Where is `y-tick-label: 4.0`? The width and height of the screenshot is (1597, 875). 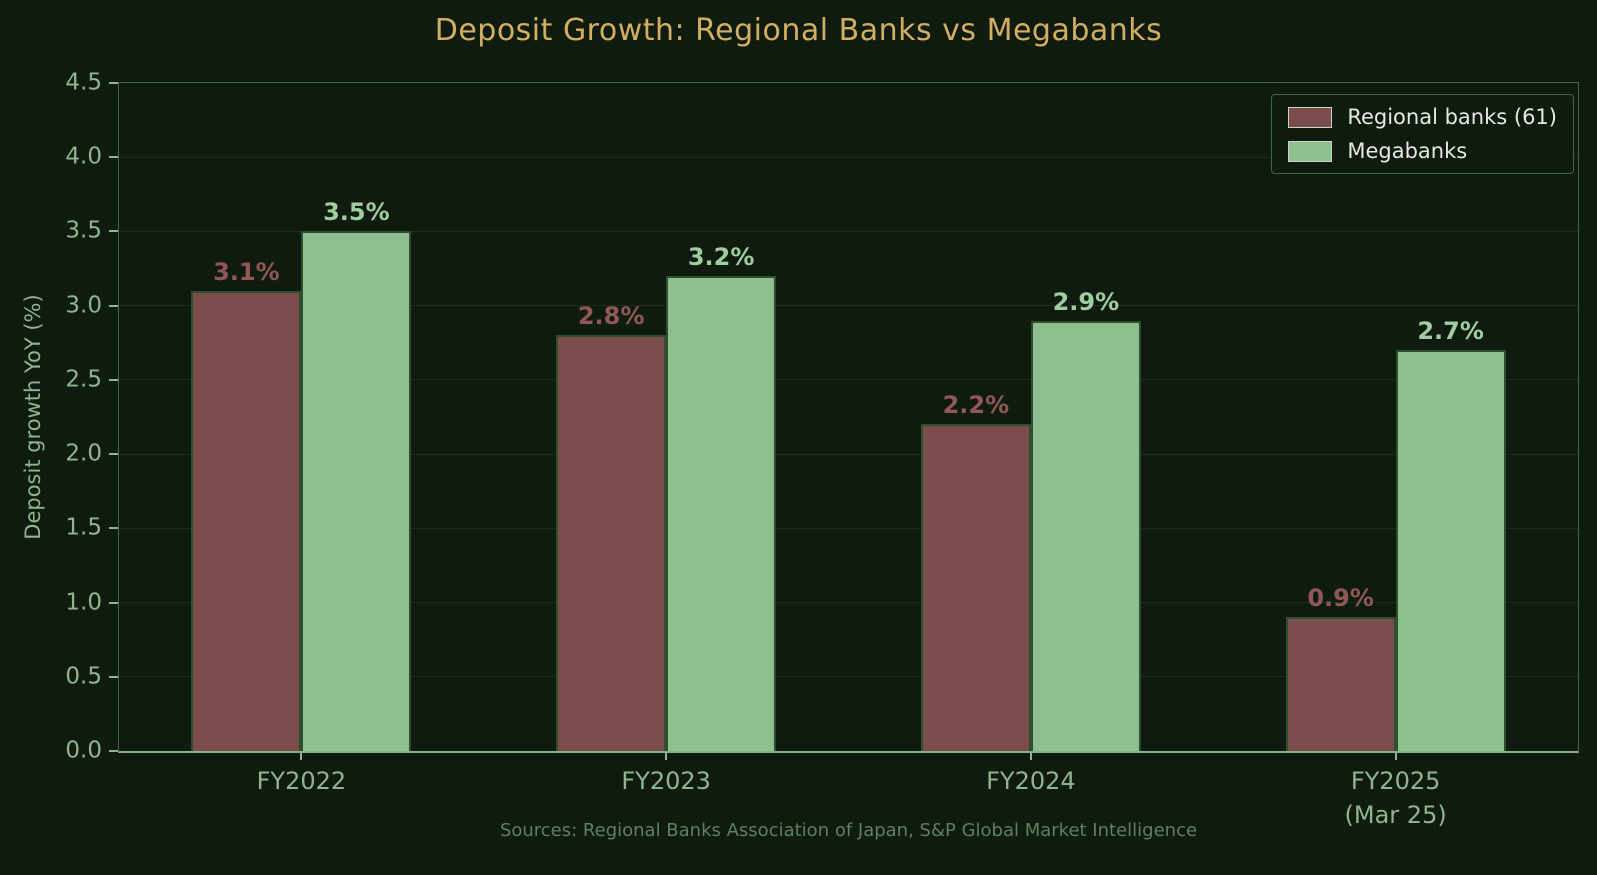
y-tick-label: 4.0 is located at coordinates (83, 156).